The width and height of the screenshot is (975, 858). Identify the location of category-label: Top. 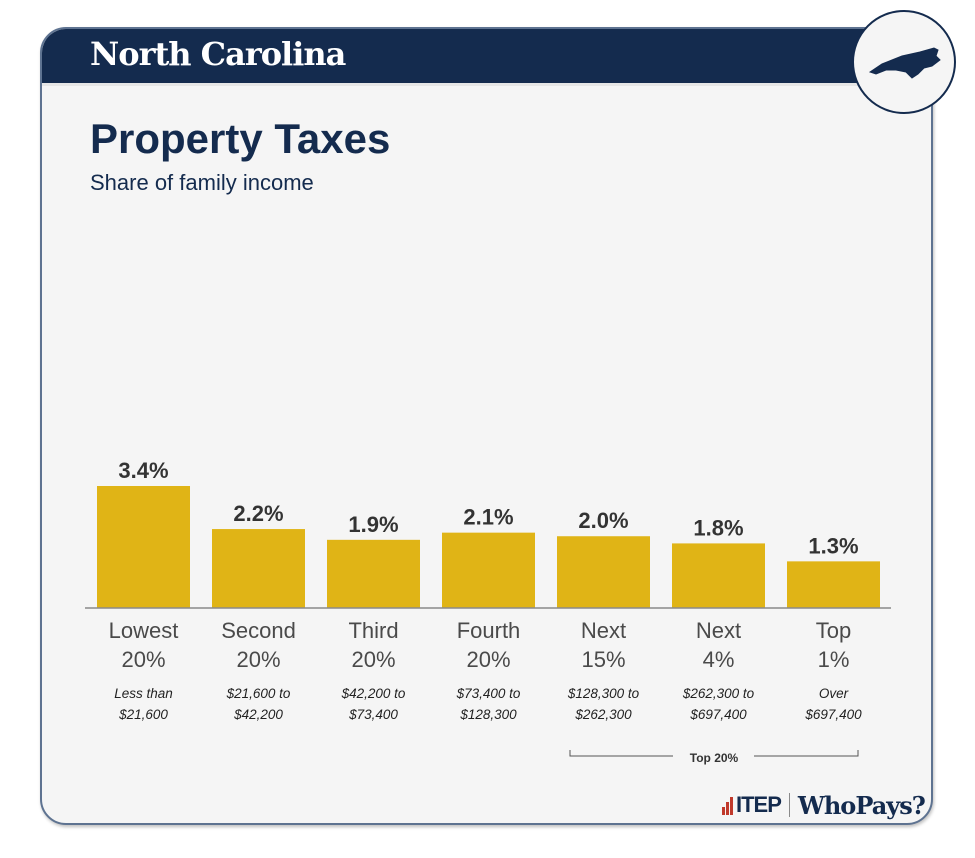
(833, 630).